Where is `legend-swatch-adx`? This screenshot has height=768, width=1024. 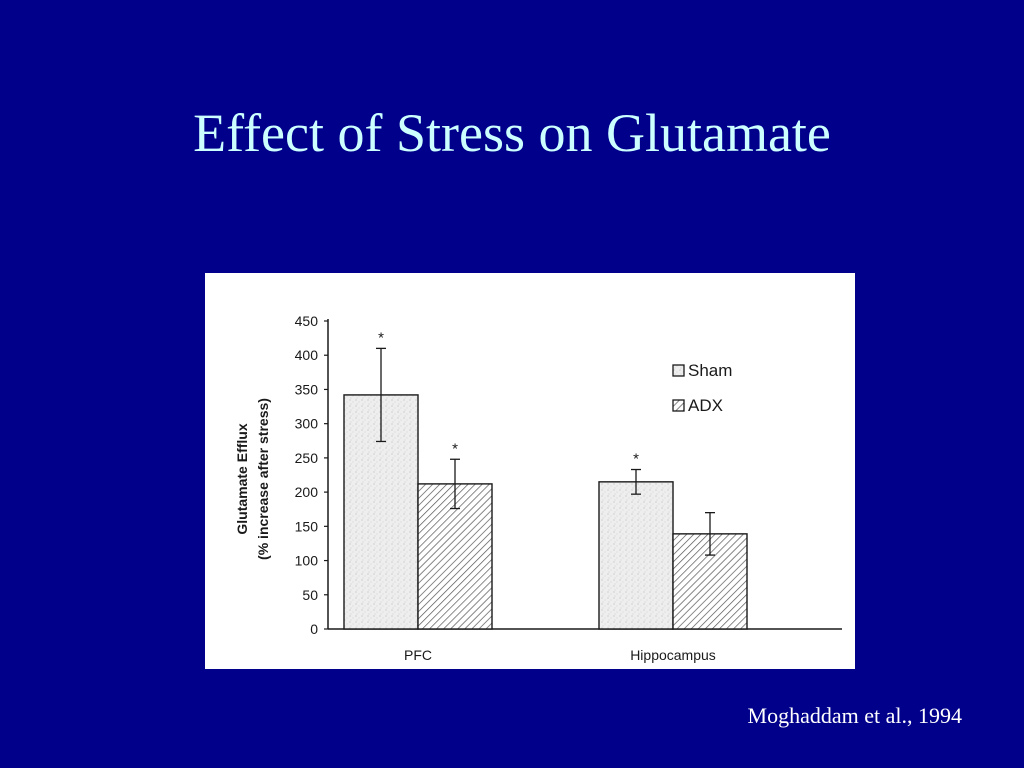 legend-swatch-adx is located at coordinates (678, 405).